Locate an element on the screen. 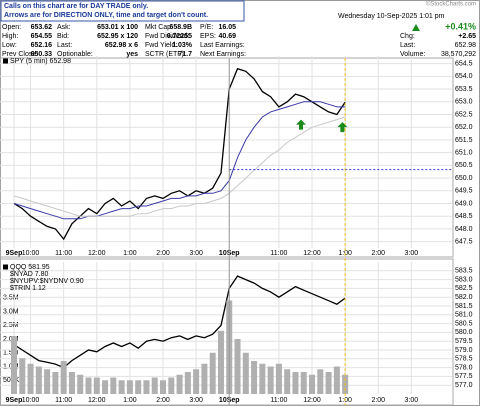  quote-label: High: is located at coordinates (10, 36).